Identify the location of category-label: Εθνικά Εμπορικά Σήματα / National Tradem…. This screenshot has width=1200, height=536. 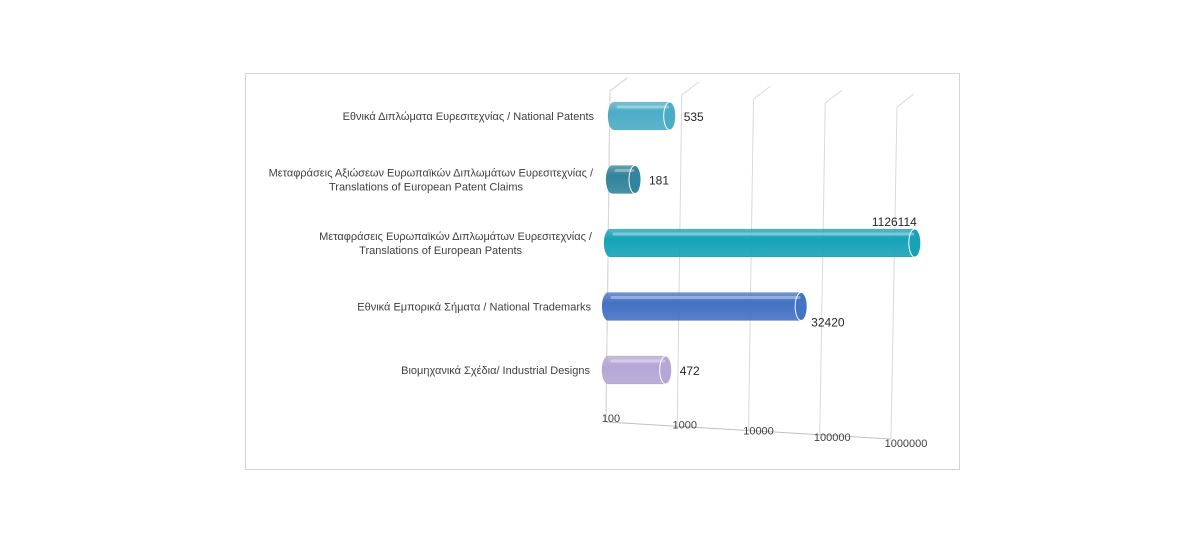
(474, 308).